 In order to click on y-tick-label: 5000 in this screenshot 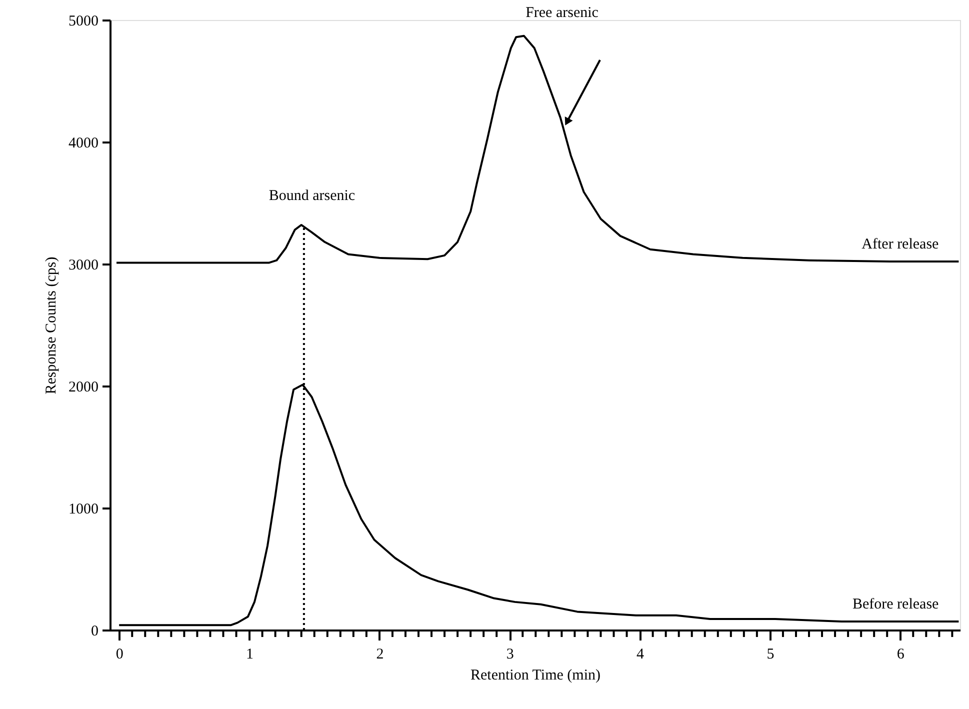, I will do `click(83, 22)`.